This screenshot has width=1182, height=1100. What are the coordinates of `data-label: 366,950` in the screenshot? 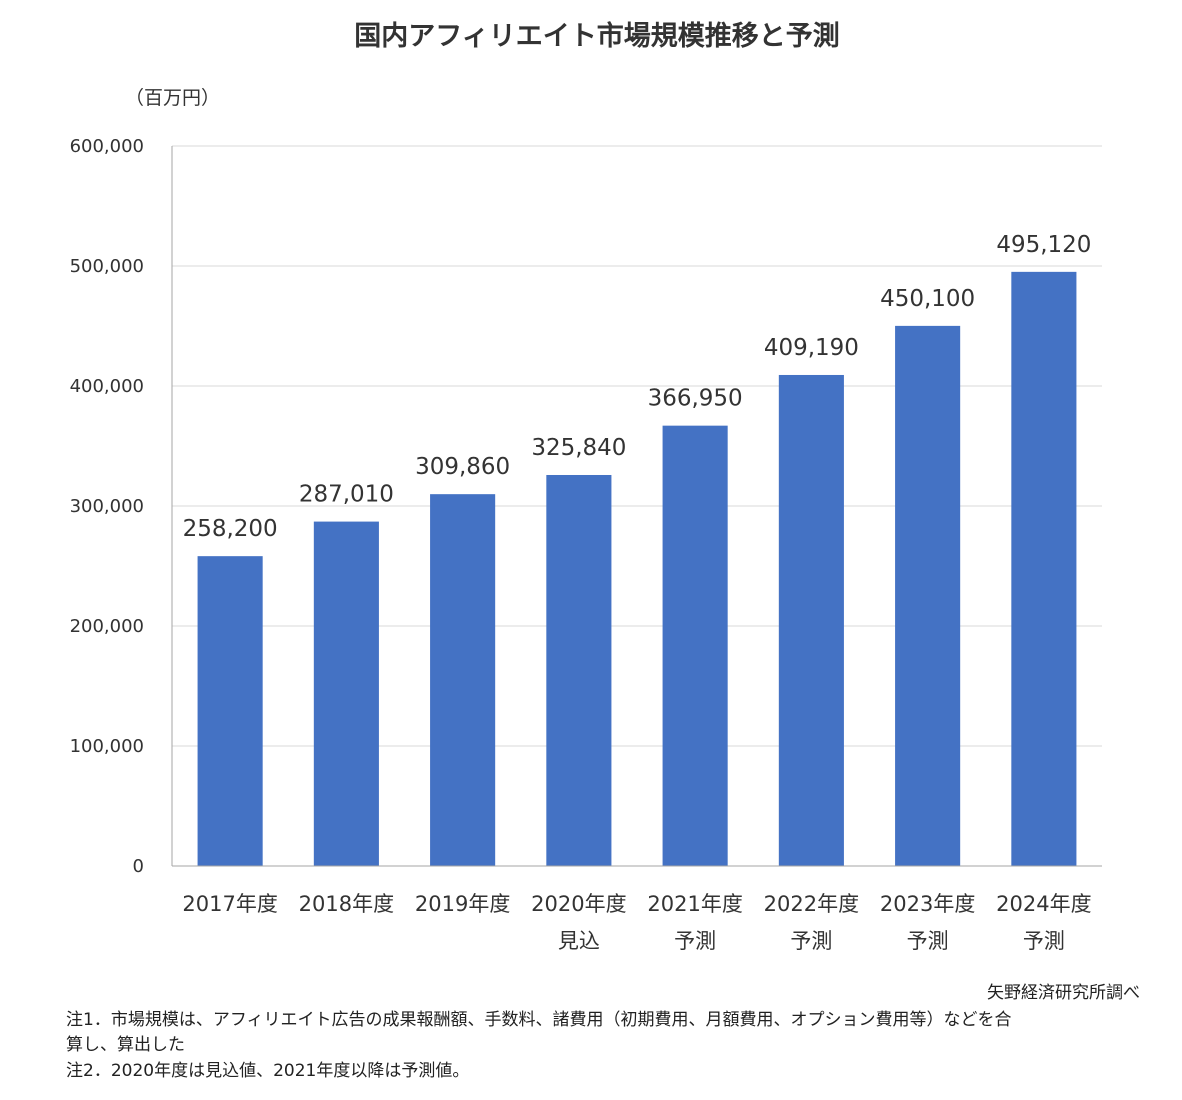 It's located at (695, 399).